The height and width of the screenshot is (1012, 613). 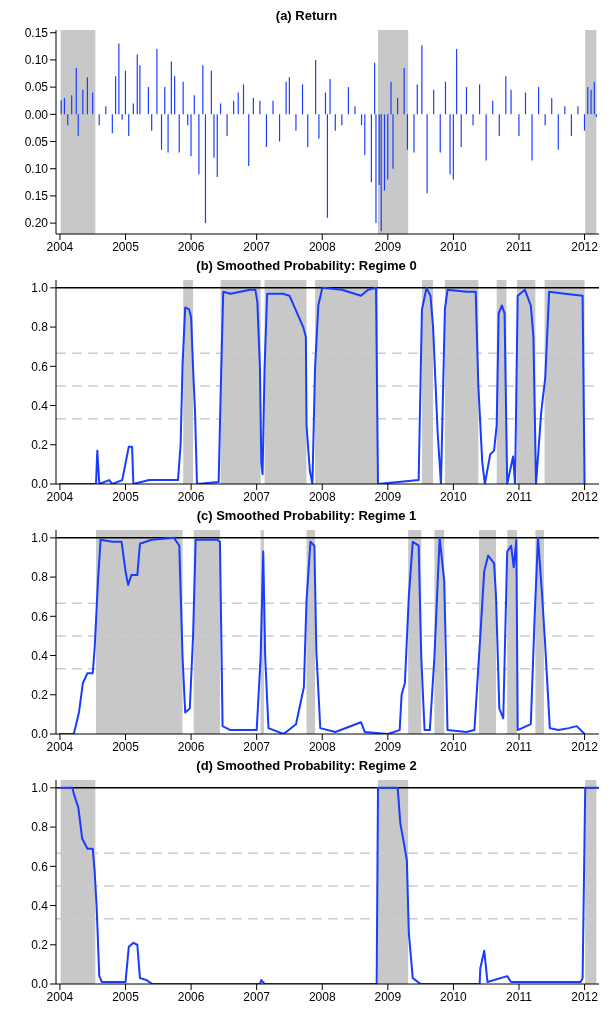 What do you see at coordinates (36, 223) in the screenshot?
I see `y-tick-label: 0.20` at bounding box center [36, 223].